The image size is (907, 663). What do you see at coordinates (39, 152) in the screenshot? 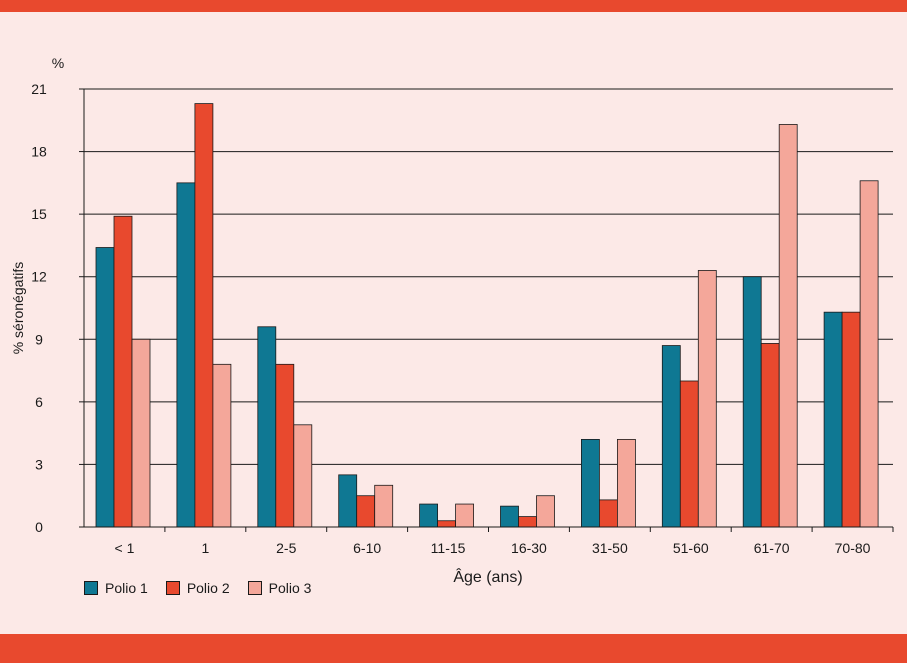
I see `y-tick-label: 18` at bounding box center [39, 152].